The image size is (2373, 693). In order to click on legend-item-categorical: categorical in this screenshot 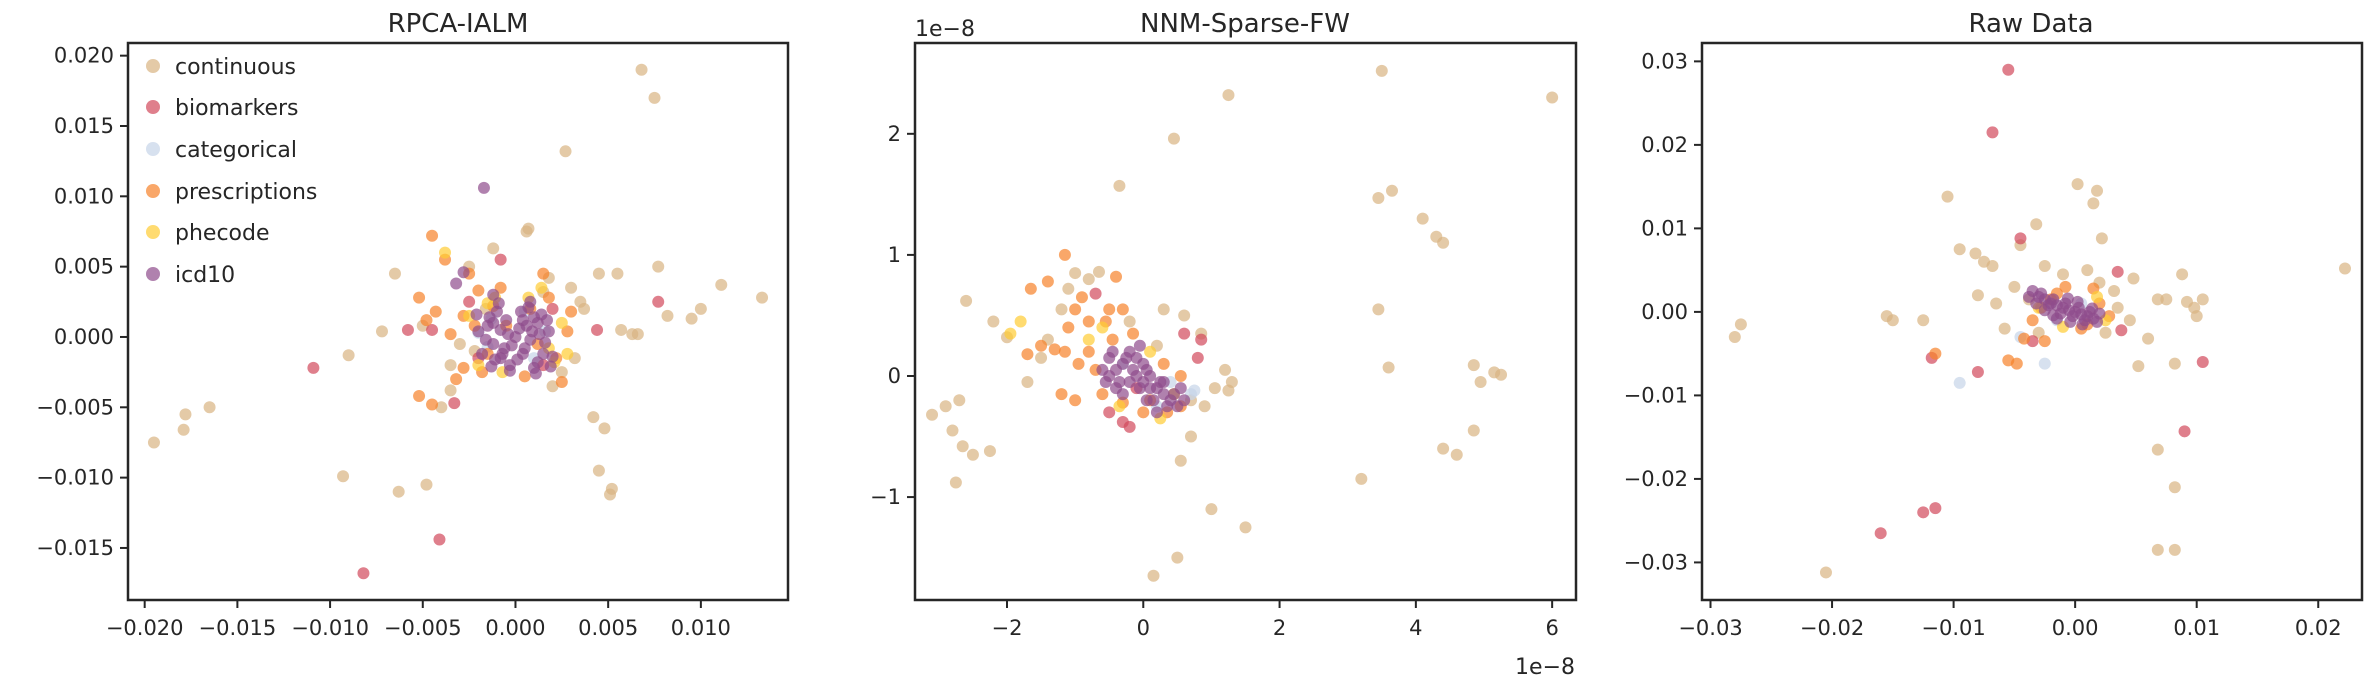, I will do `click(221, 150)`.